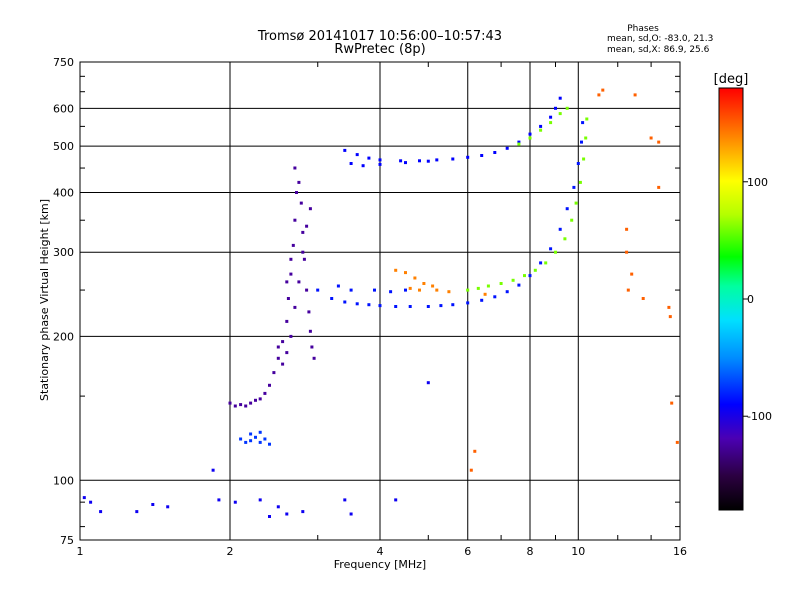 The image size is (800, 600). What do you see at coordinates (578, 551) in the screenshot?
I see `x-tick-label: 10` at bounding box center [578, 551].